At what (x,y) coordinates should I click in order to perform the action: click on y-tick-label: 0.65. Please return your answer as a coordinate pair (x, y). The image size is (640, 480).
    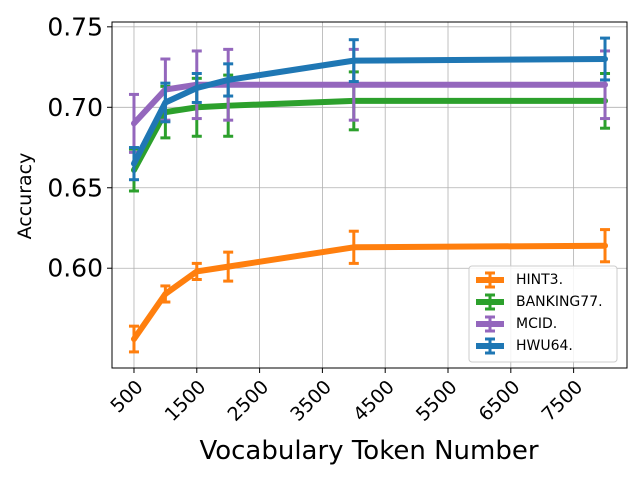
    Looking at the image, I should click on (75, 187).